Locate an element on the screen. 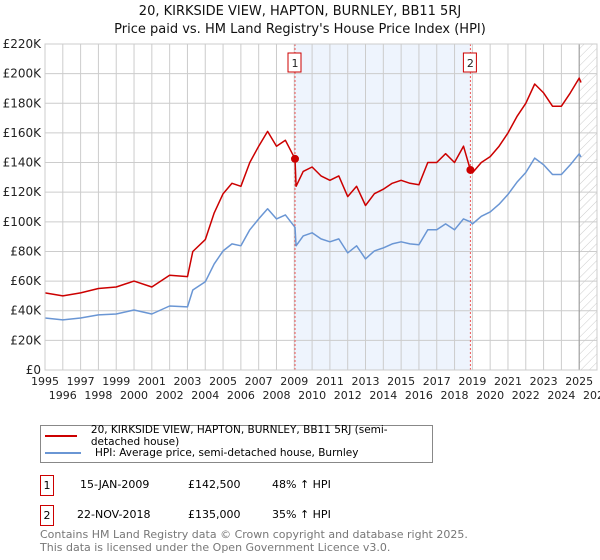 The height and width of the screenshot is (560, 600). x-tick-label: 2019 is located at coordinates (472, 381).